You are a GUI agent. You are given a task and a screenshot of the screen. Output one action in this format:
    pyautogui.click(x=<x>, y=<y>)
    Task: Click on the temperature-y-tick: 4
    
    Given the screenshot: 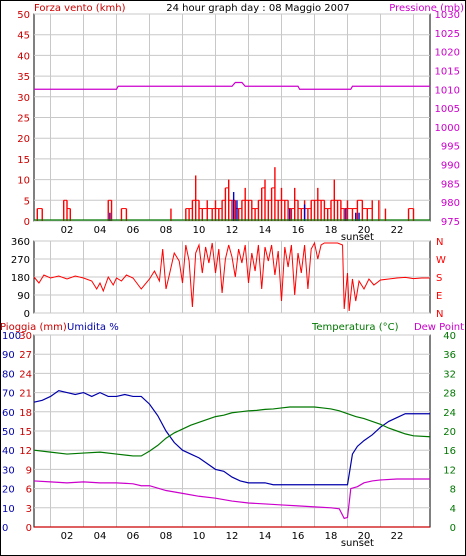 What is the action you would take?
    pyautogui.click(x=453, y=509)
    